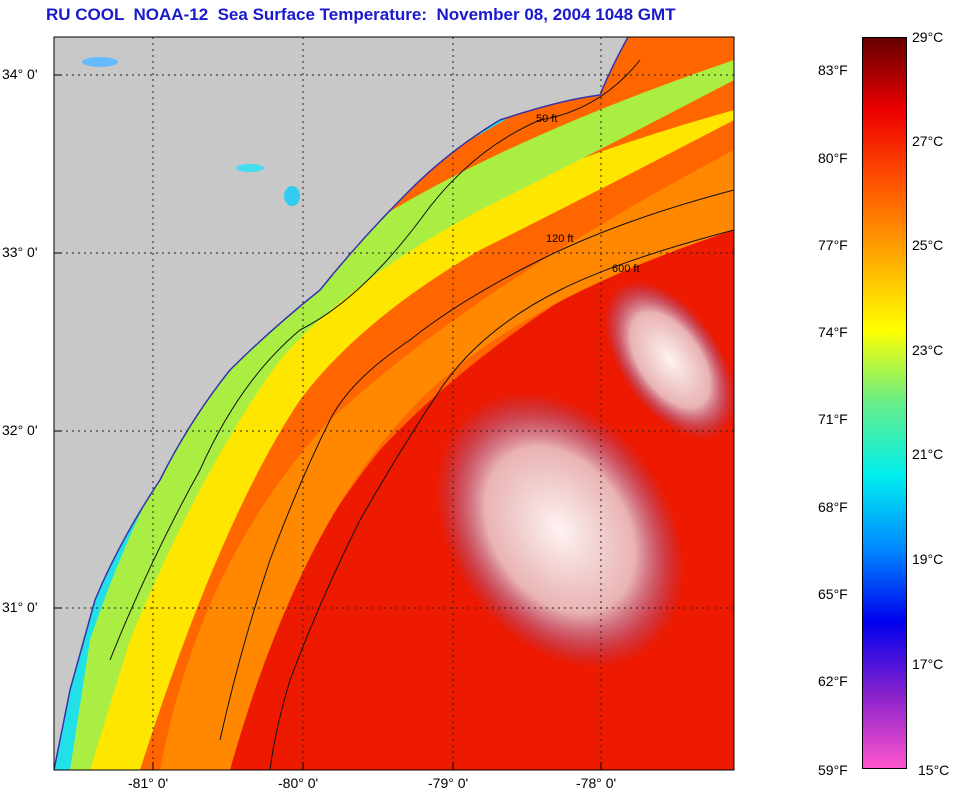  What do you see at coordinates (448, 783) in the screenshot?
I see `lon-label-79: -79° 0'` at bounding box center [448, 783].